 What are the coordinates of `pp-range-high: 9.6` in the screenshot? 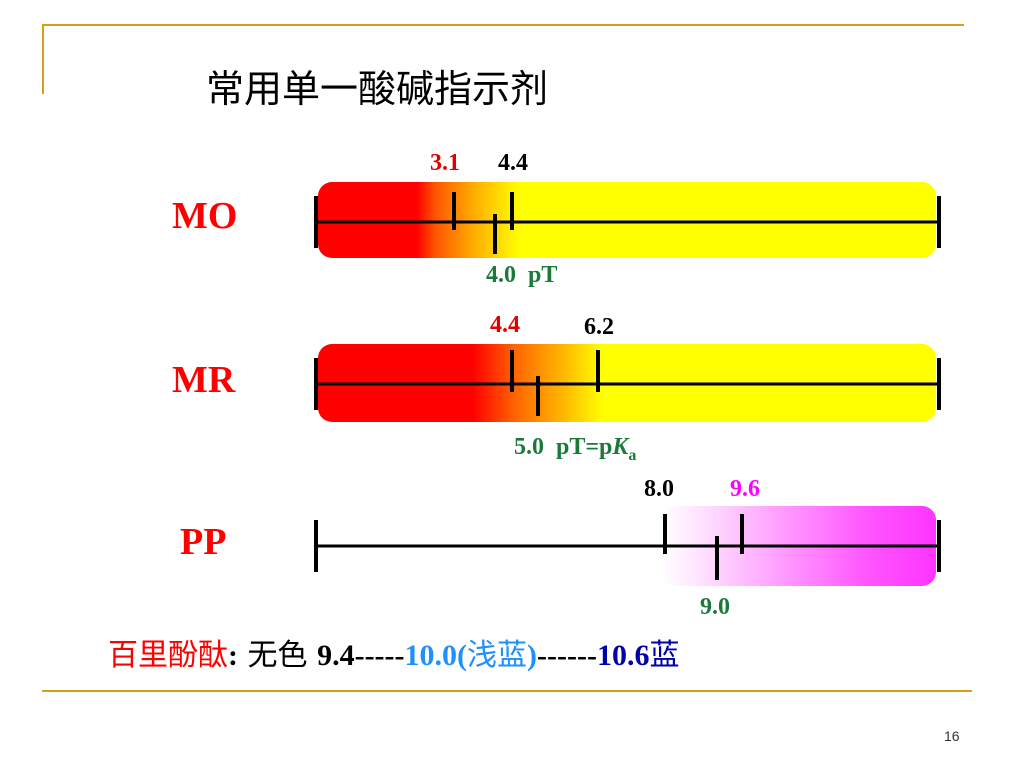 It's located at (745, 489).